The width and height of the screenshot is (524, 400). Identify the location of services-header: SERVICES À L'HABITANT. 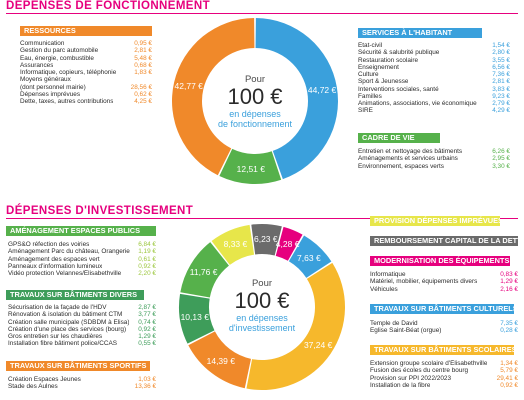
(420, 33).